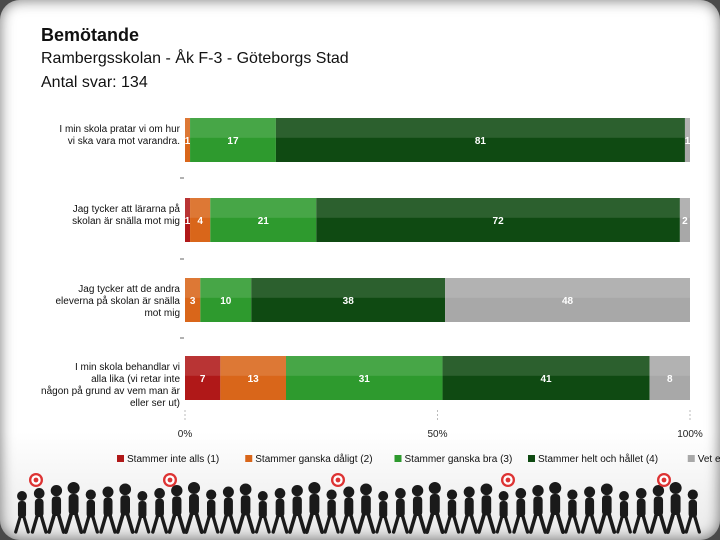  What do you see at coordinates (459, 459) in the screenshot?
I see `legend-label: Stammer ganska bra (3)` at bounding box center [459, 459].